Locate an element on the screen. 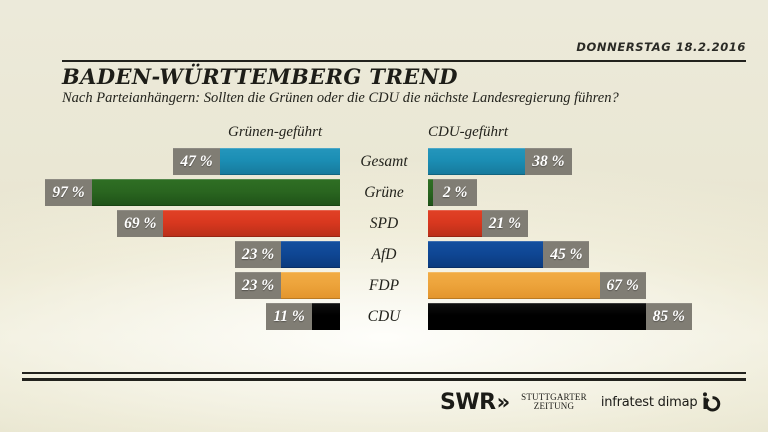  category-label: Grüne is located at coordinates (384, 192).